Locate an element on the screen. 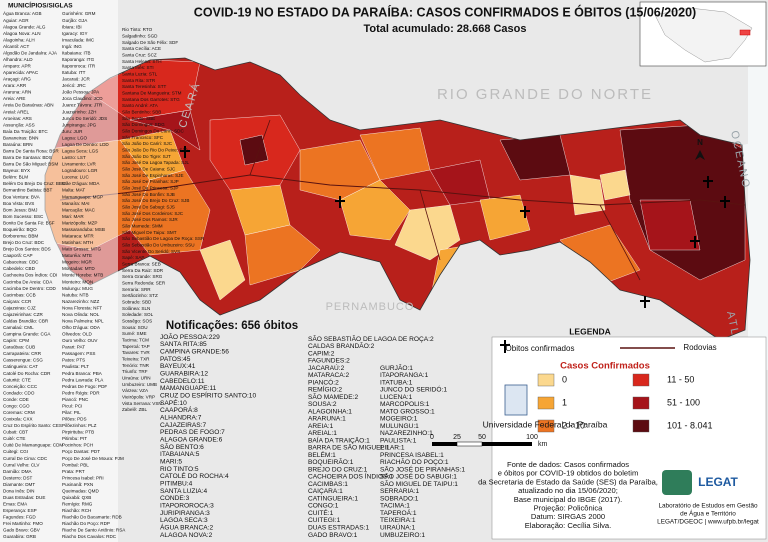  municipality-entry: Jacaraú: JCR is located at coordinates (76, 79).